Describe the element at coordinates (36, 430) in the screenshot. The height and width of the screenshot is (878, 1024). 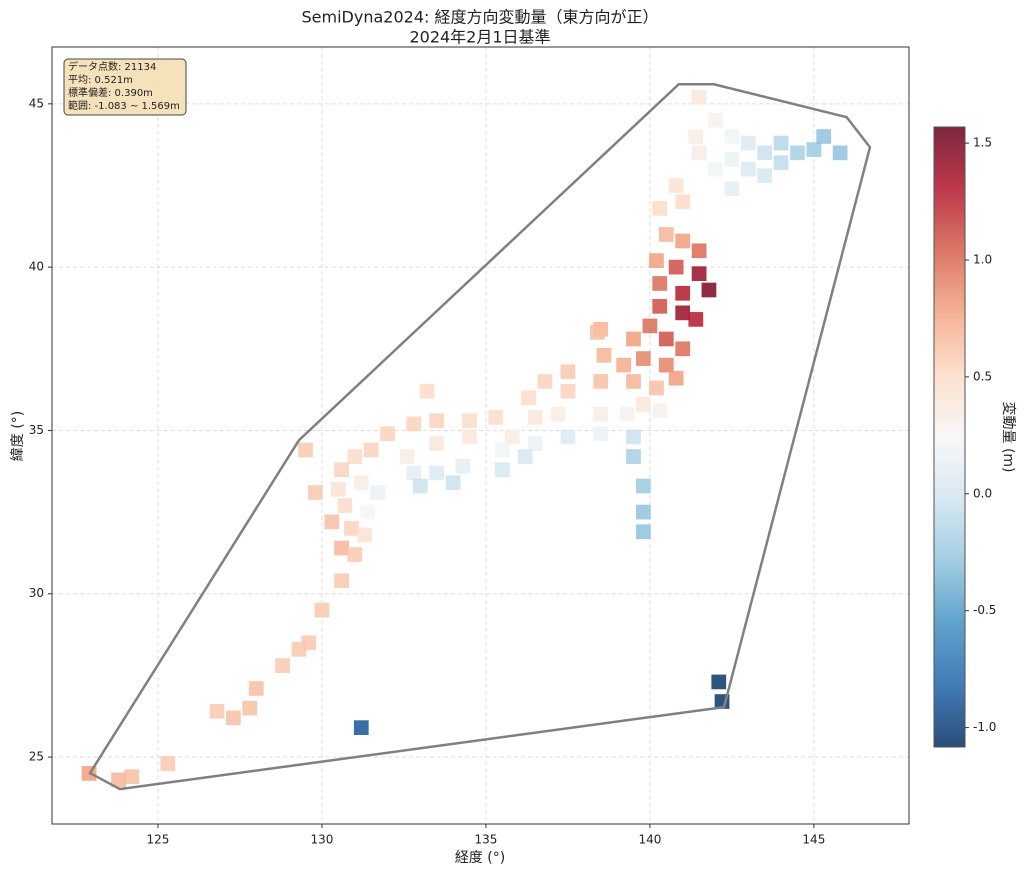
I see `y-tick-label: 35` at that location.